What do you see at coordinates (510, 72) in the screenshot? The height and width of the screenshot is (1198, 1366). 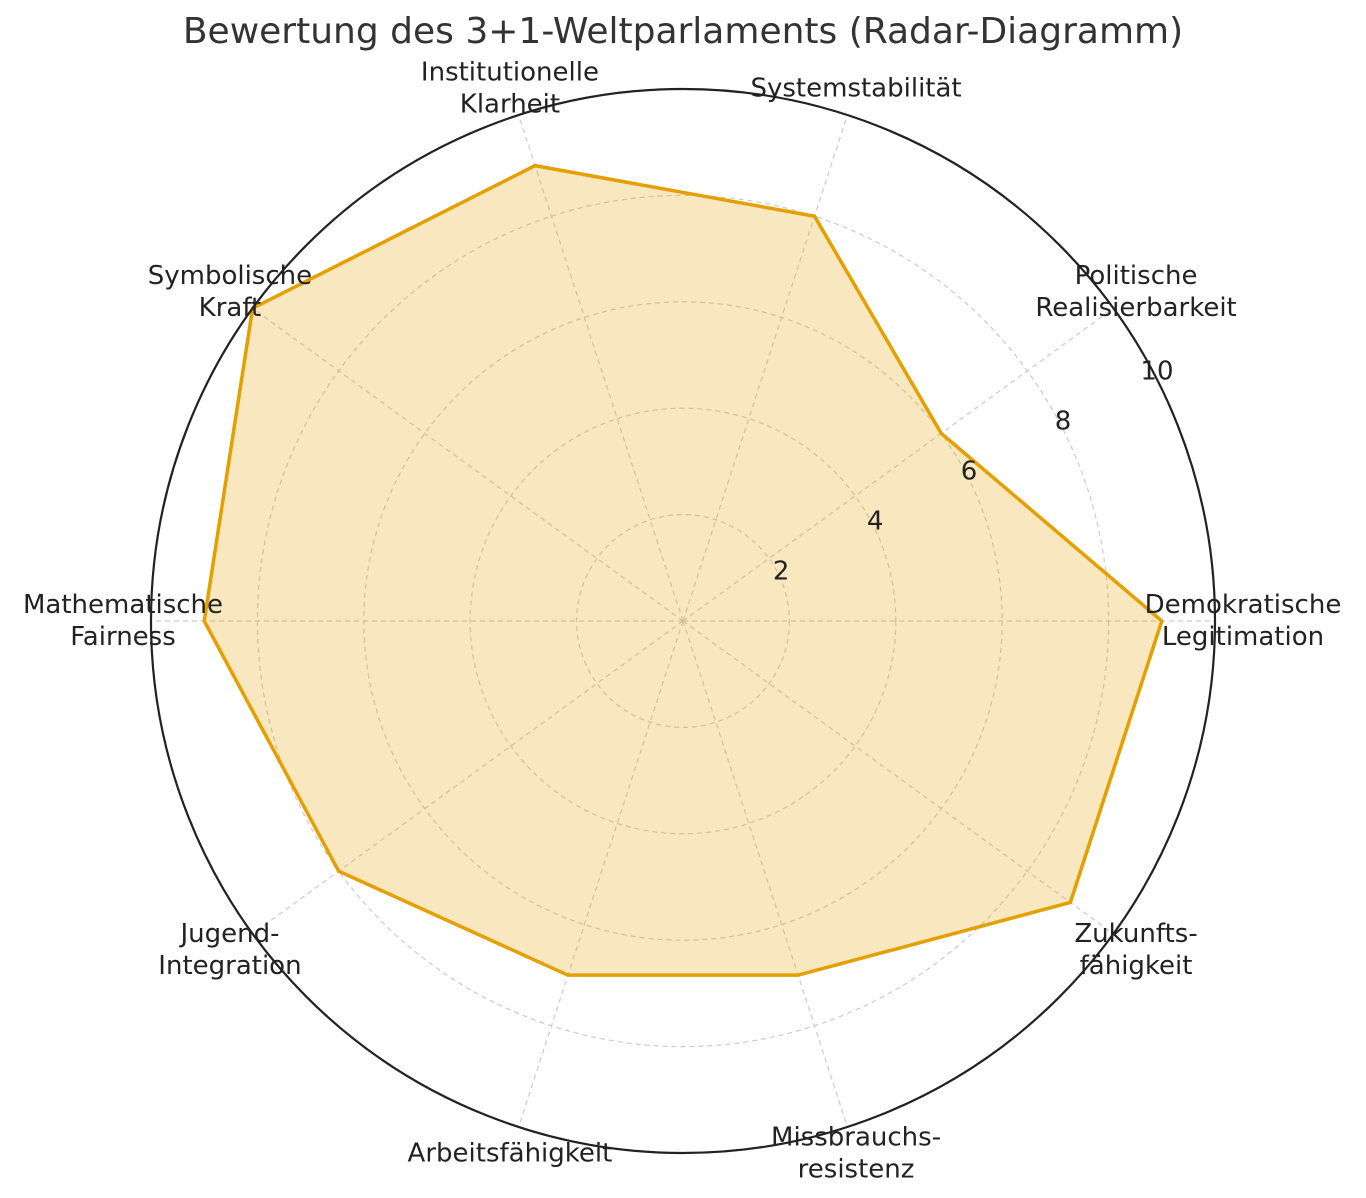 I see `category-label-line: Institutionelle` at bounding box center [510, 72].